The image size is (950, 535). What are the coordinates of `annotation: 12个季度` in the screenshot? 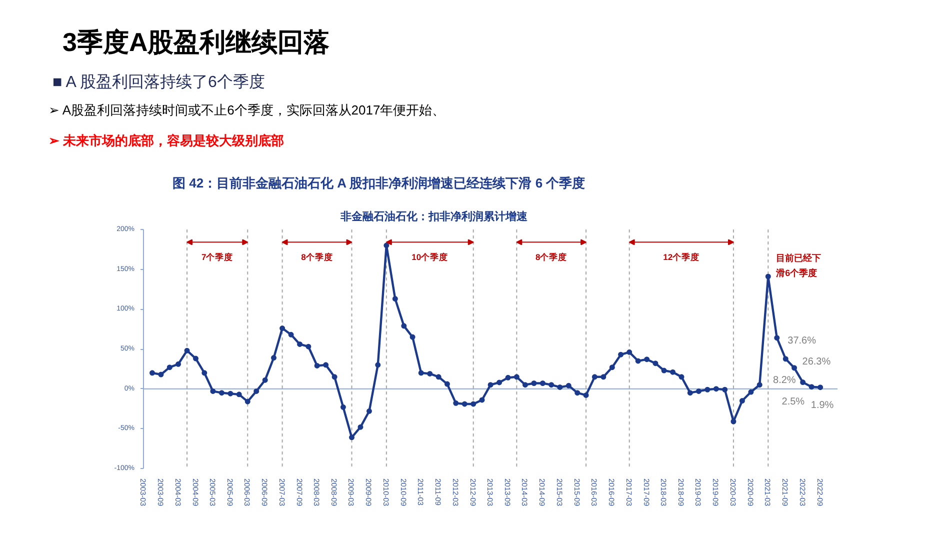 It's located at (681, 257).